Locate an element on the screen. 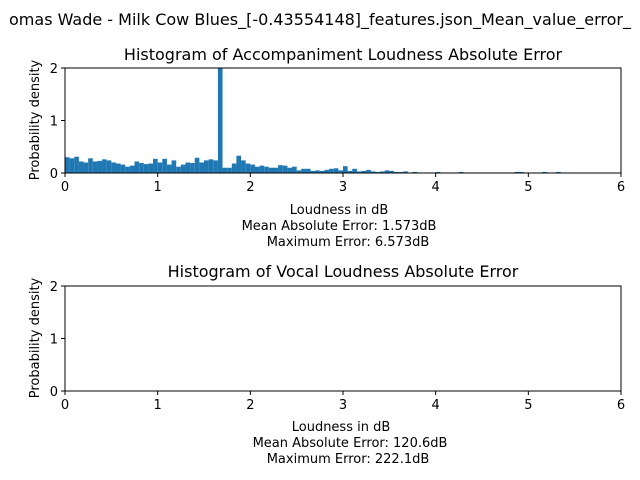  stats-mean: Mean Absolute Error: 120.6dB is located at coordinates (350, 443).